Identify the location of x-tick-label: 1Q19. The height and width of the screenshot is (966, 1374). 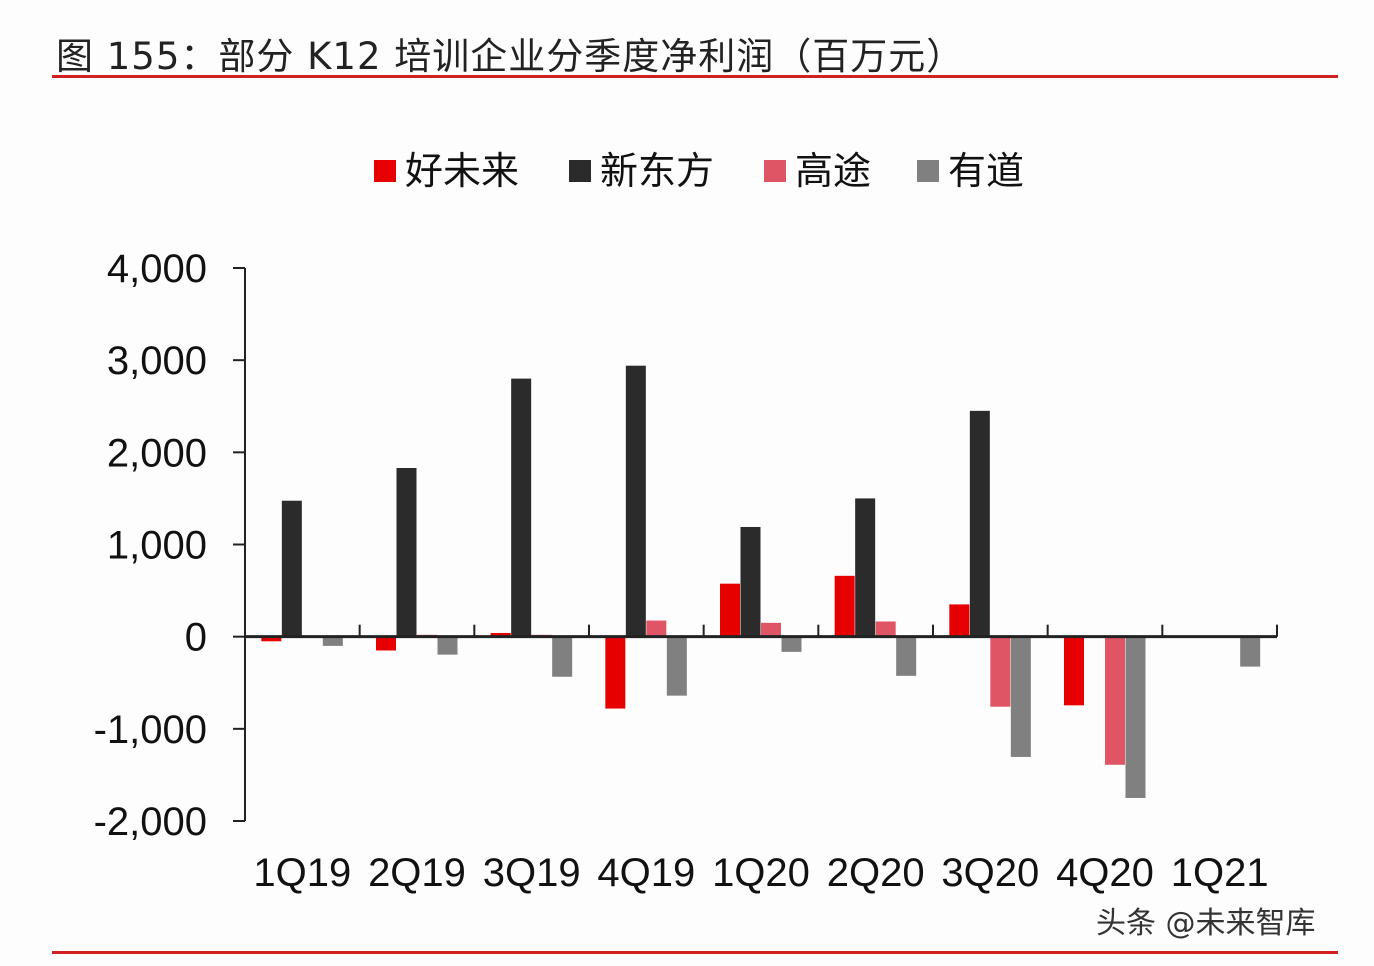
(302, 873).